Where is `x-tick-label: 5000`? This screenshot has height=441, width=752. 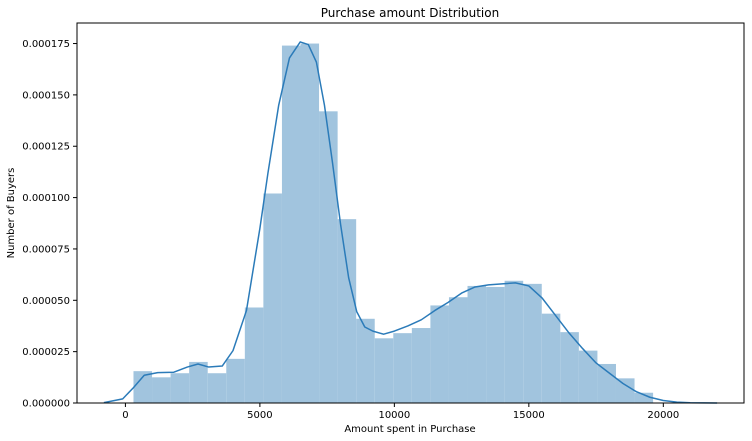 x-tick-label: 5000 is located at coordinates (259, 415).